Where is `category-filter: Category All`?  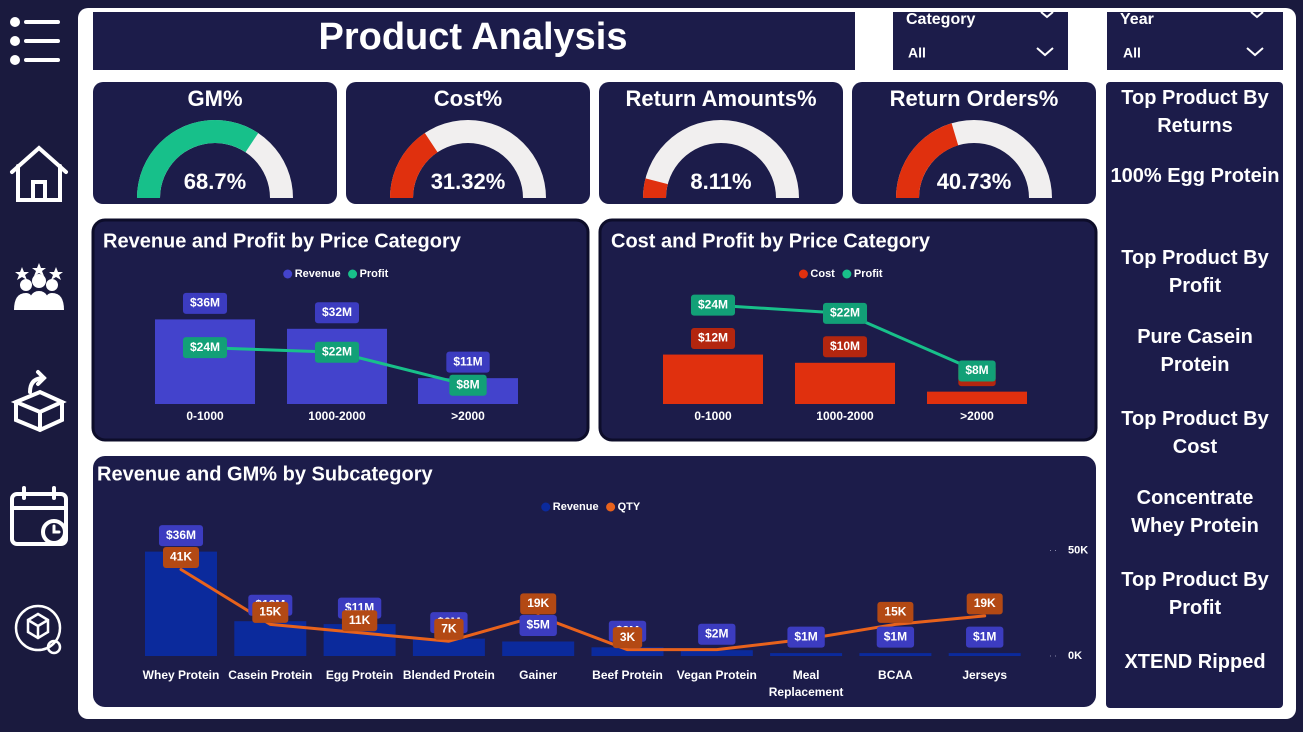 category-filter: Category All is located at coordinates (980, 40).